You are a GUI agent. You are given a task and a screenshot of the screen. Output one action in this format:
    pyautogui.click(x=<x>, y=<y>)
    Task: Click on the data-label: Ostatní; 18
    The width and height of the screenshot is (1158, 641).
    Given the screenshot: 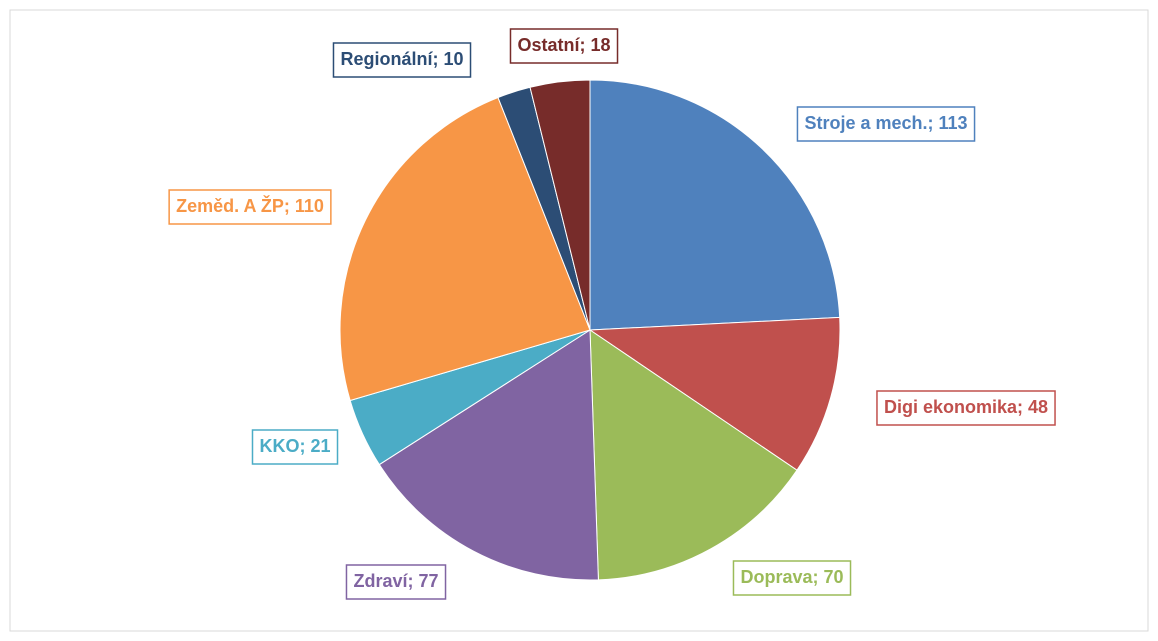 What is the action you would take?
    pyautogui.click(x=563, y=45)
    